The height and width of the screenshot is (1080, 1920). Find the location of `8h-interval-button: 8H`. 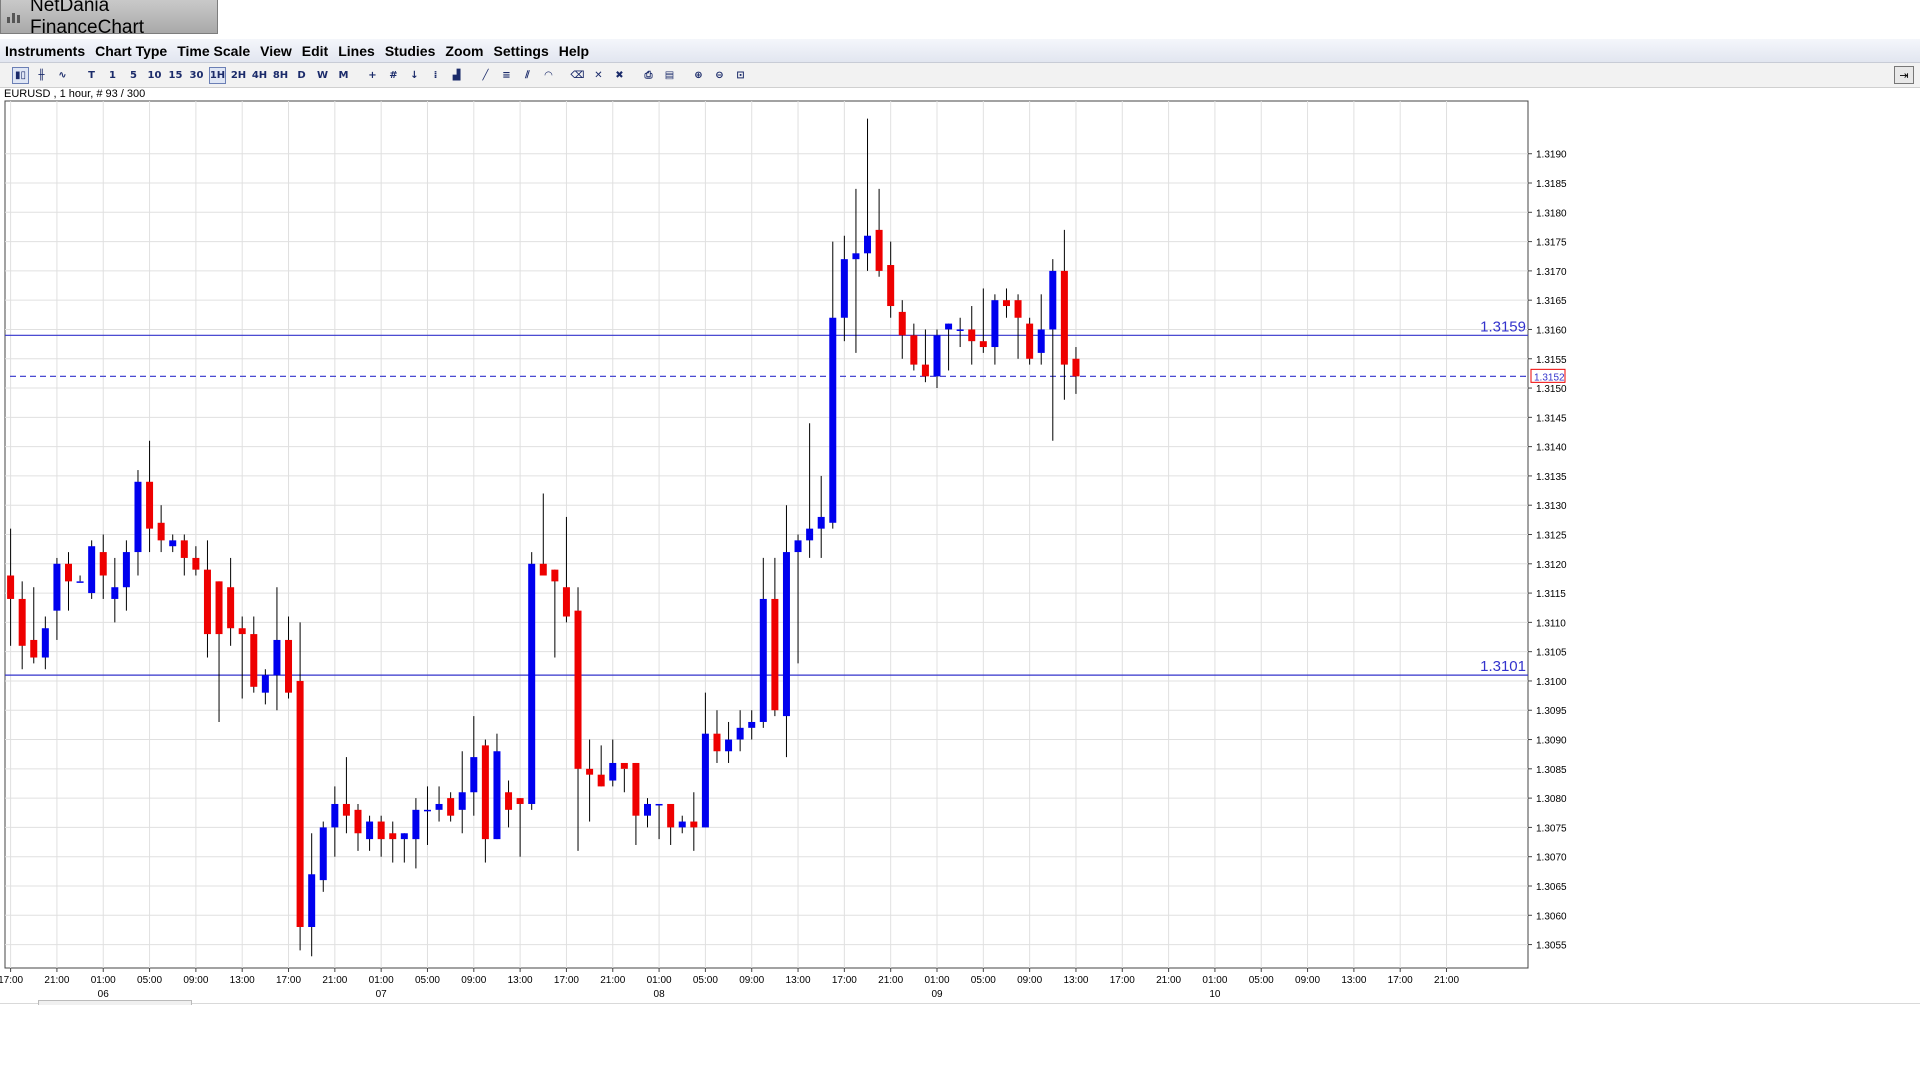

8h-interval-button: 8H is located at coordinates (280, 75).